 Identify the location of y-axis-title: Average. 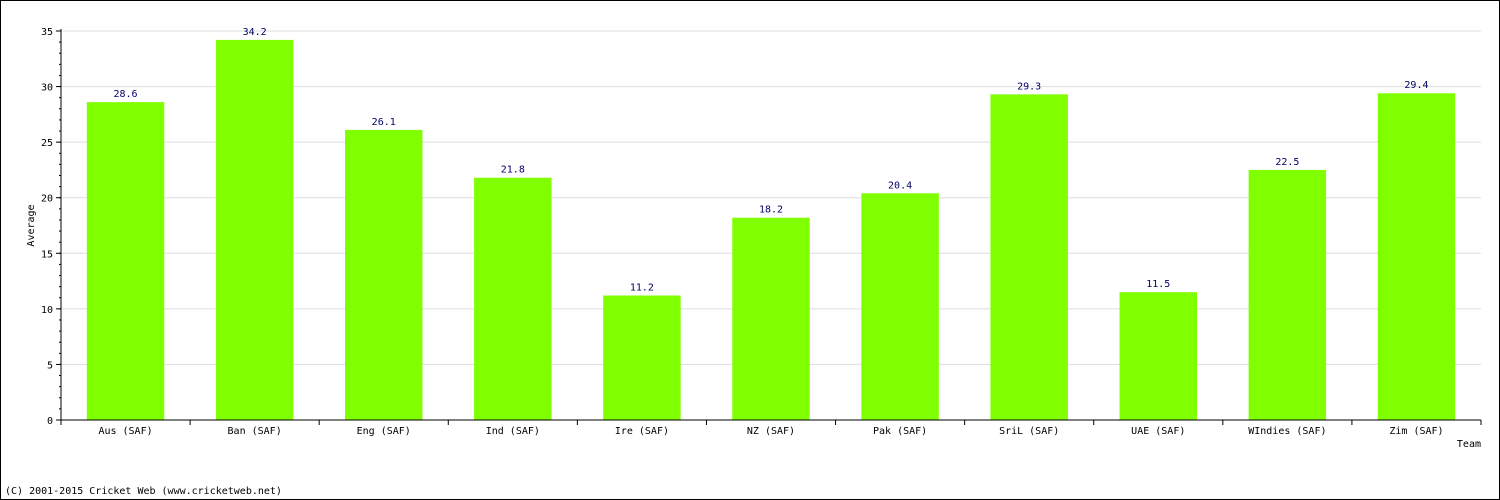
(31, 225).